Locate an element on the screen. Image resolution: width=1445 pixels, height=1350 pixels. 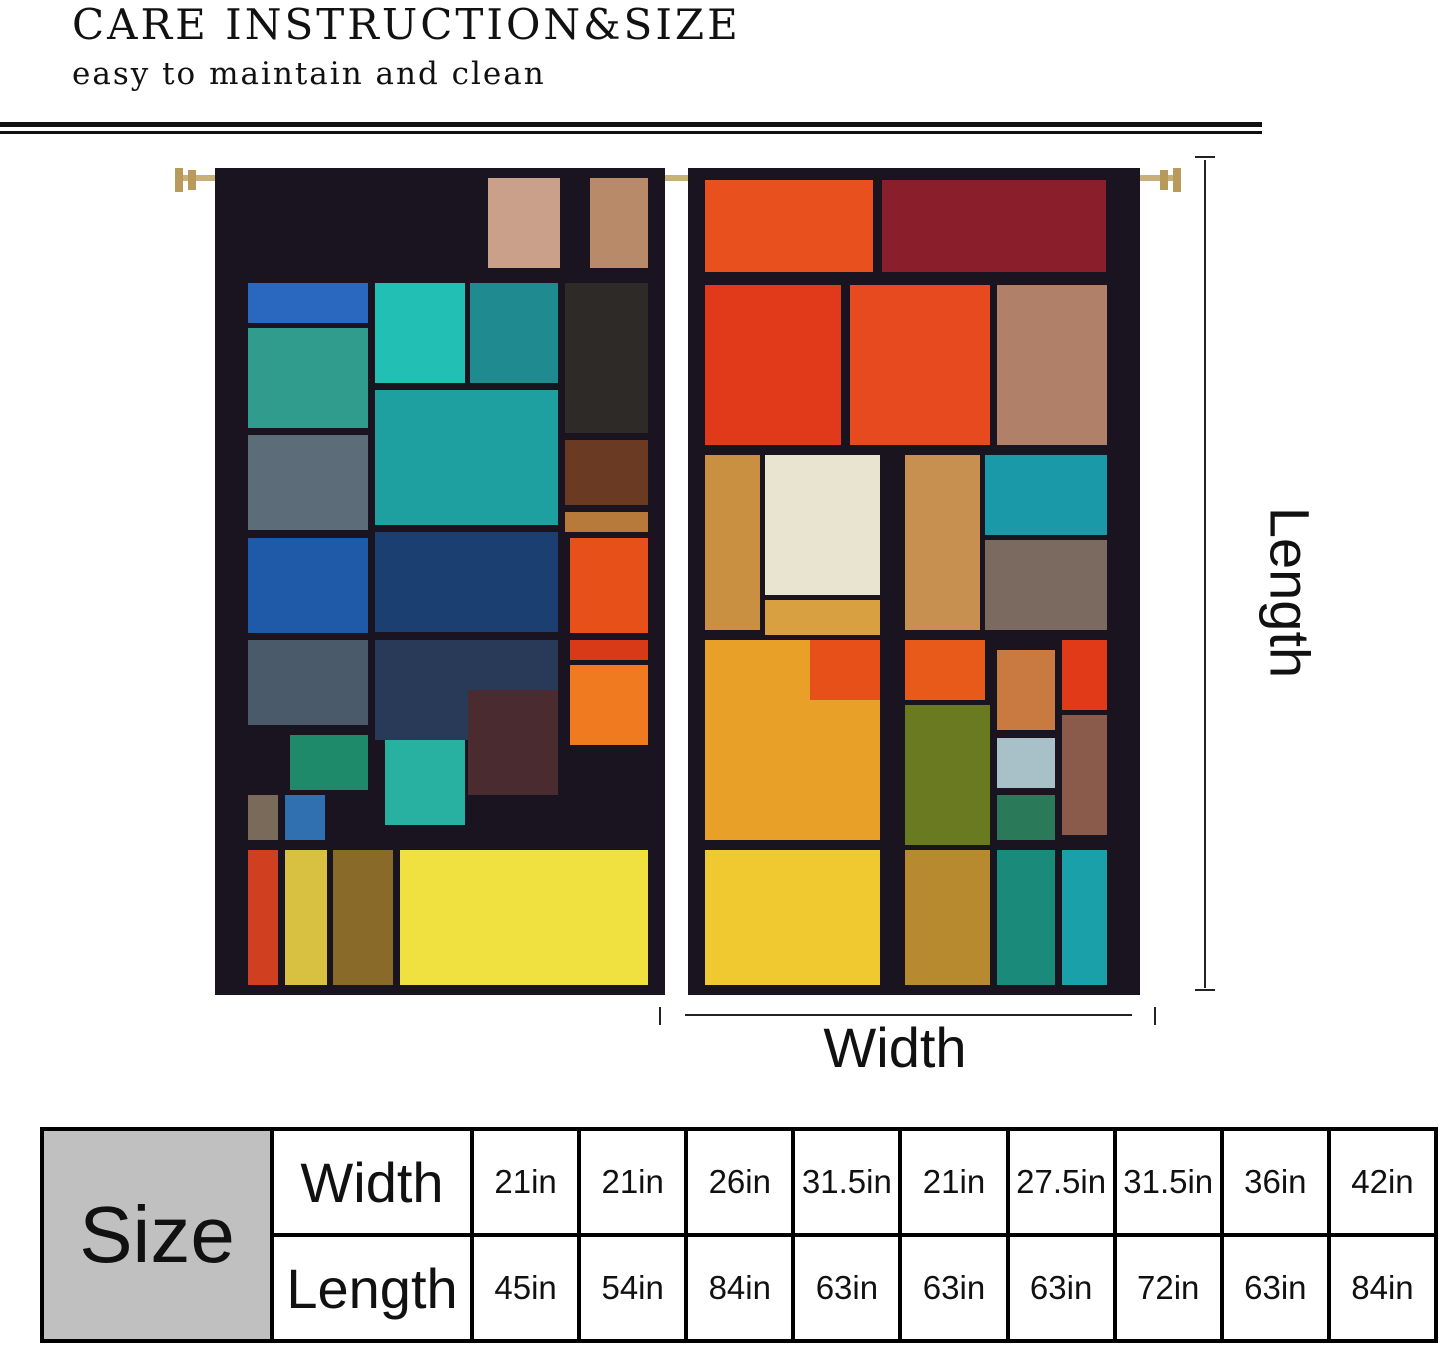
width-cell: 36in is located at coordinates (1275, 1182).